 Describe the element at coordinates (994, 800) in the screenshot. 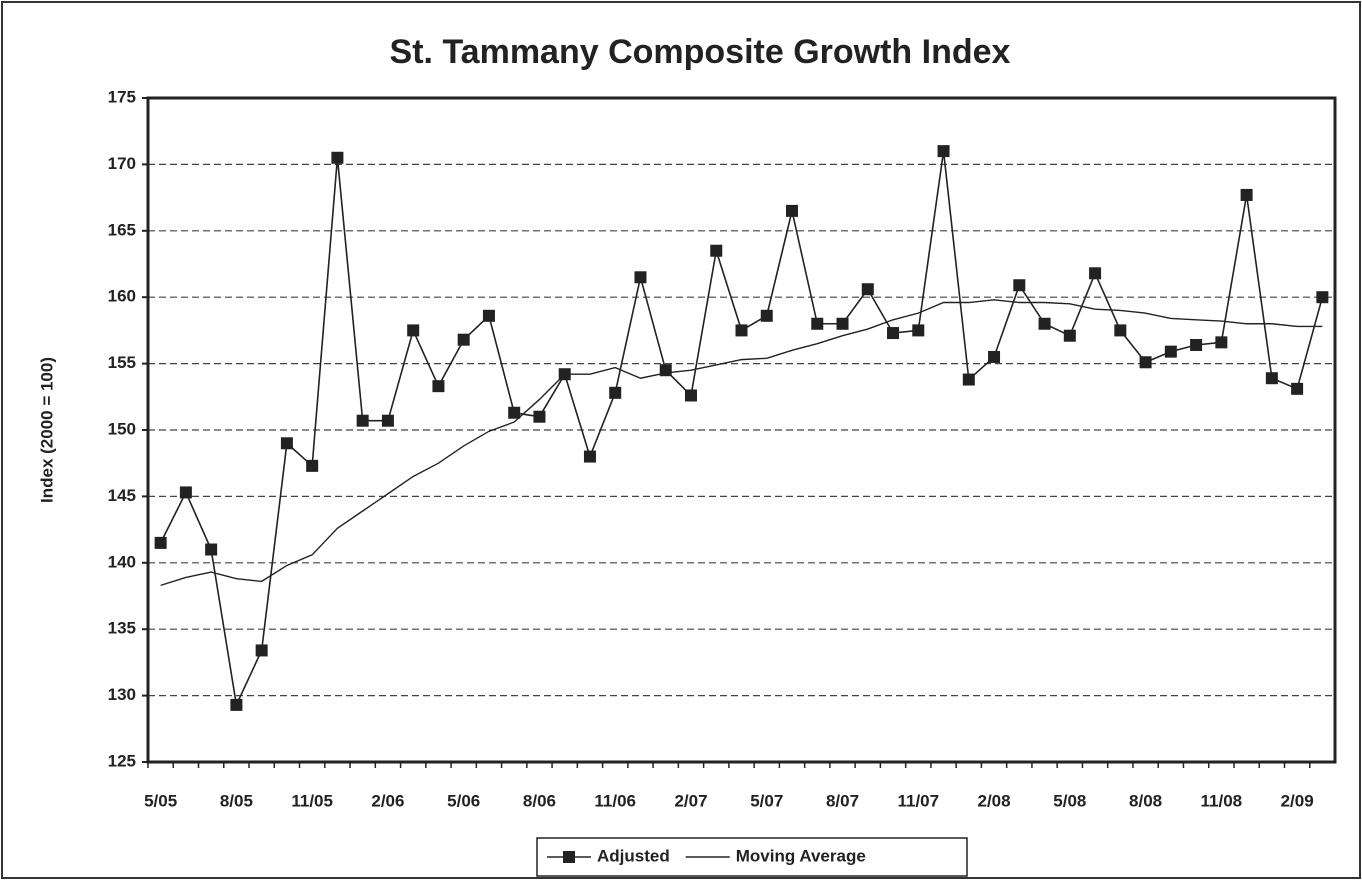

I see `x-tick-label: 2/08` at that location.